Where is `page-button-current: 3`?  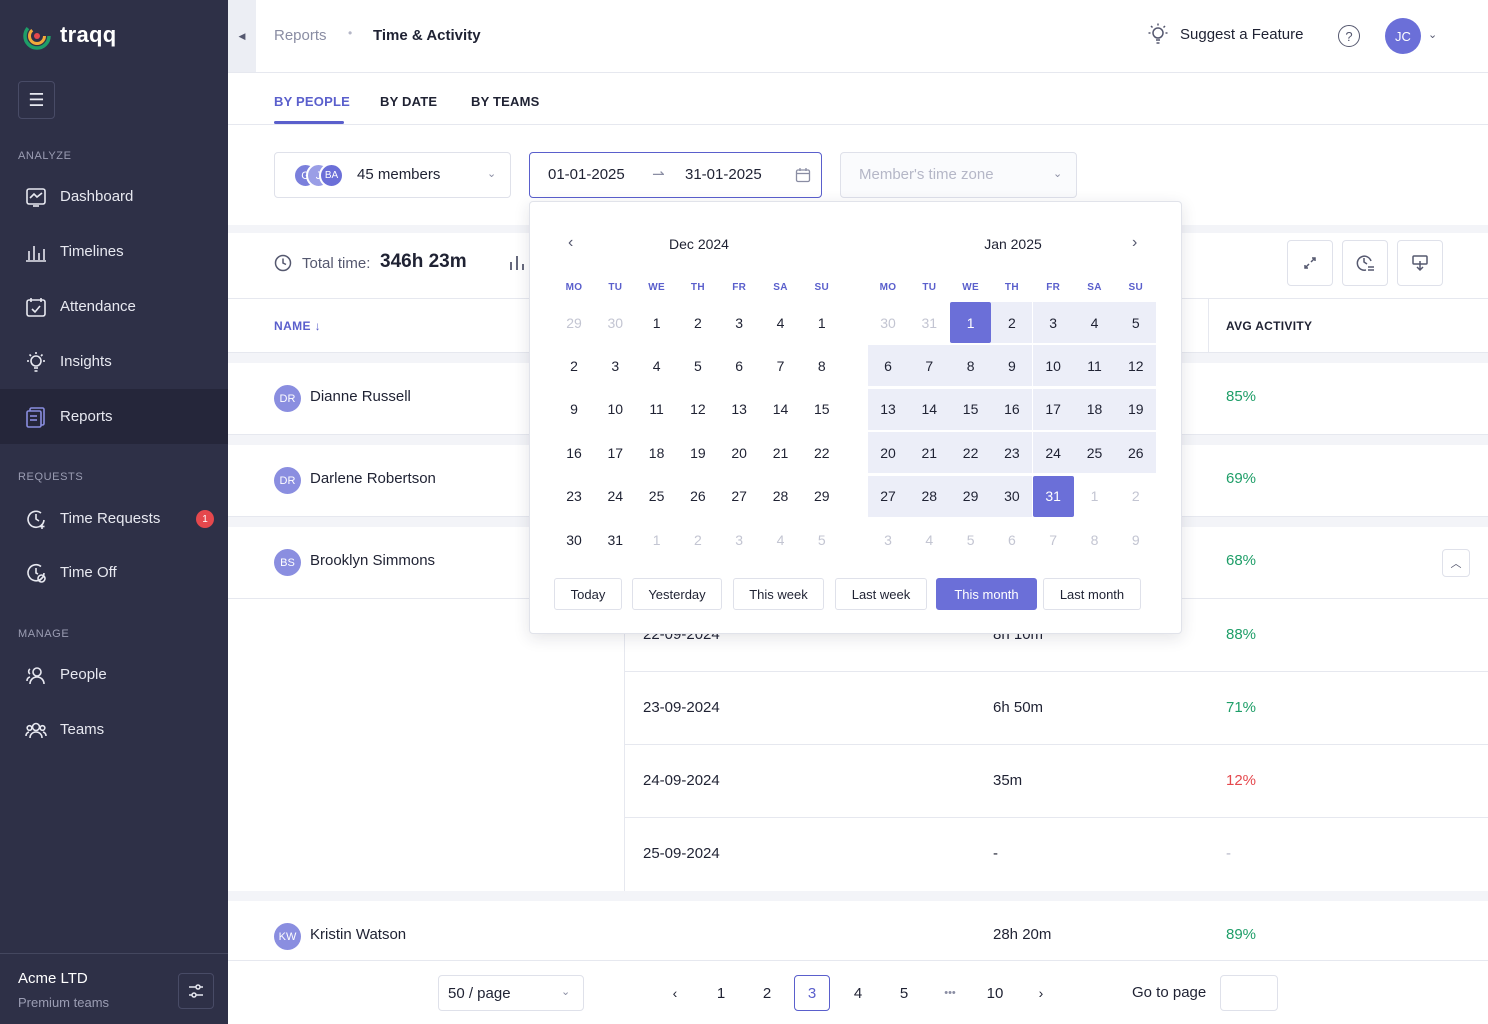 page-button-current: 3 is located at coordinates (812, 993).